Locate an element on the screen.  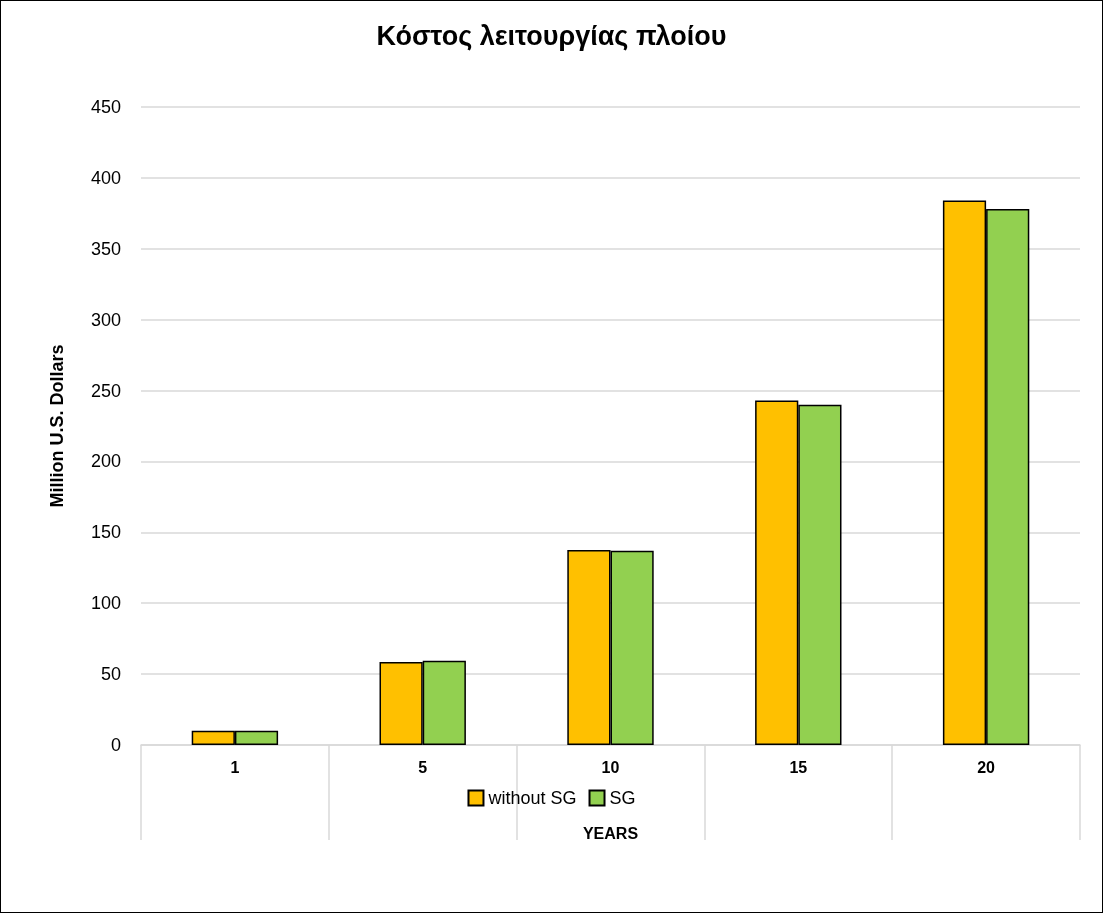
y-tick-label: 150 is located at coordinates (105, 532).